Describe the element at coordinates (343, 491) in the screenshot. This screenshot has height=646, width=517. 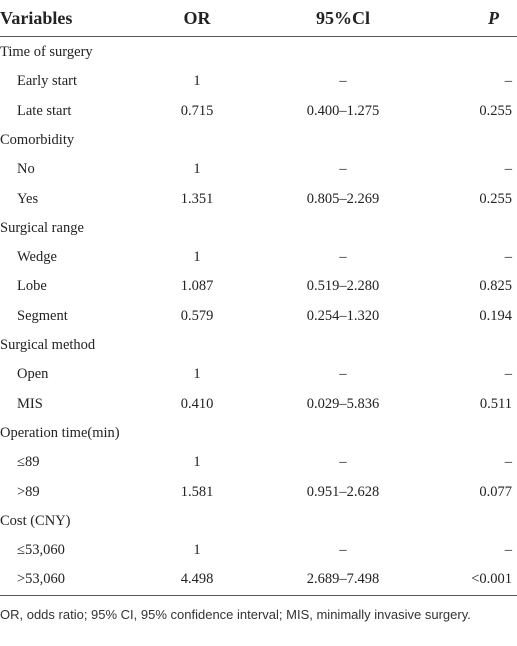
I see `cell-value: 0.951–2.628` at that location.